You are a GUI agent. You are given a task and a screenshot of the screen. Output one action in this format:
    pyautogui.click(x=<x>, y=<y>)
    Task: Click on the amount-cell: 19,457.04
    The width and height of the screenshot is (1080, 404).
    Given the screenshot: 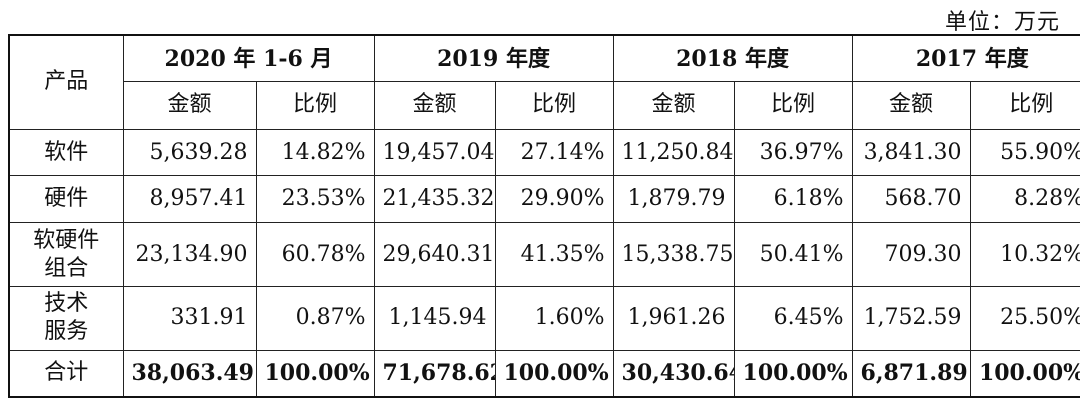 What is the action you would take?
    pyautogui.click(x=434, y=152)
    